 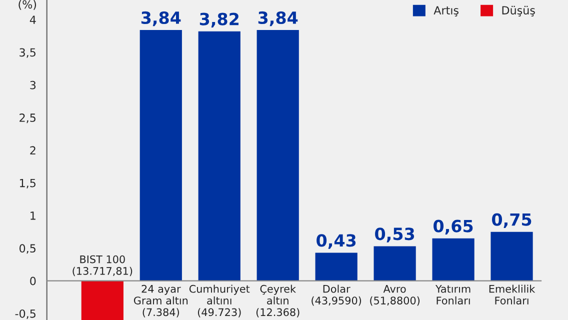 What do you see at coordinates (446, 11) in the screenshot?
I see `legend-label: Artış` at bounding box center [446, 11].